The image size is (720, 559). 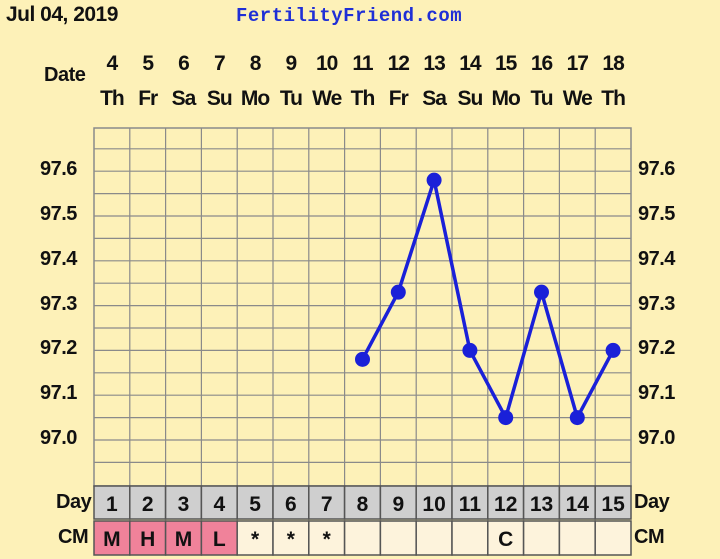 I want to click on cycle-day-label: 12, so click(x=505, y=504).